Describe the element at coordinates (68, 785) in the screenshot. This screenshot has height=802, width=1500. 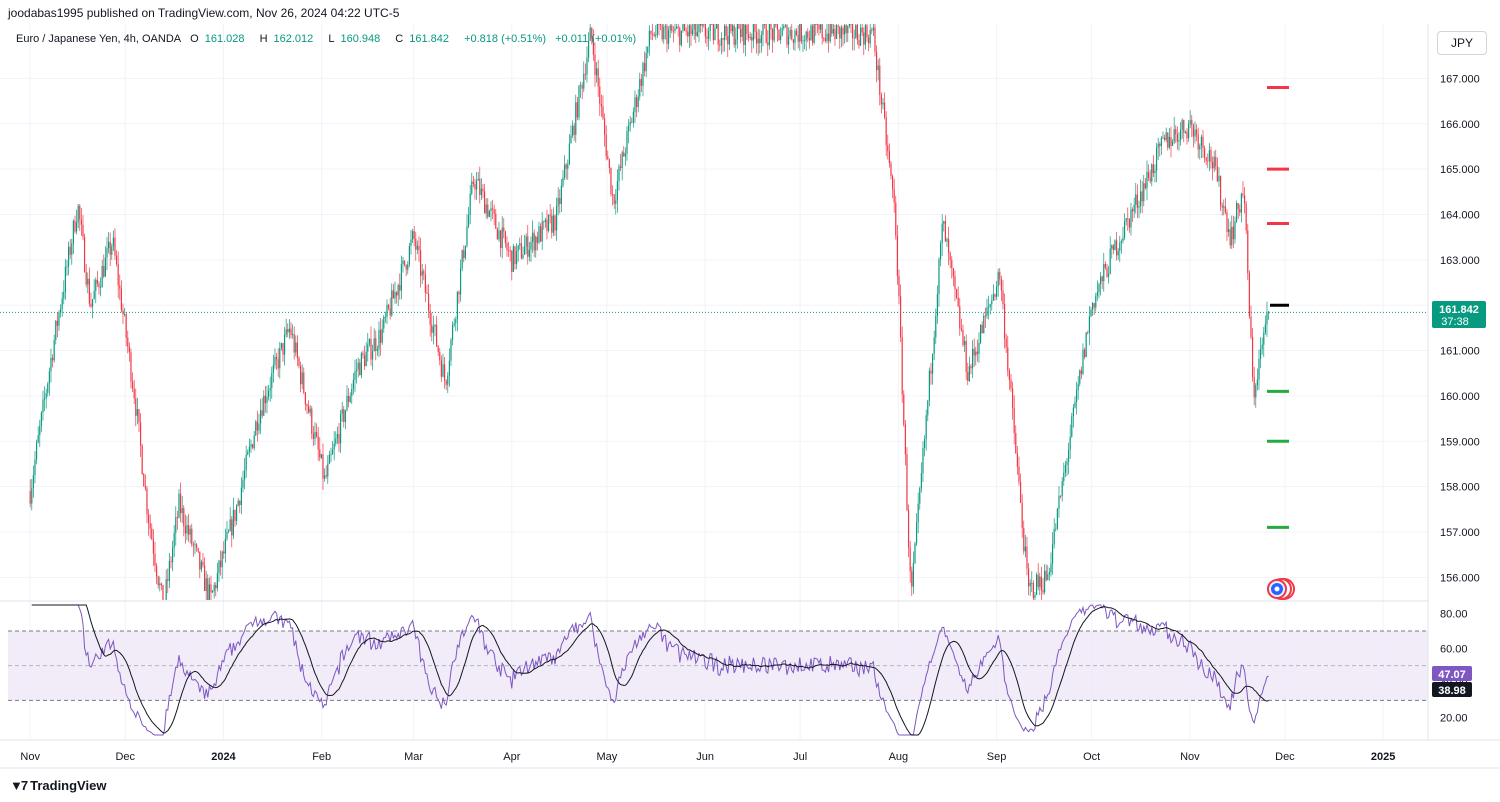
I see `brand-name: TradingView` at that location.